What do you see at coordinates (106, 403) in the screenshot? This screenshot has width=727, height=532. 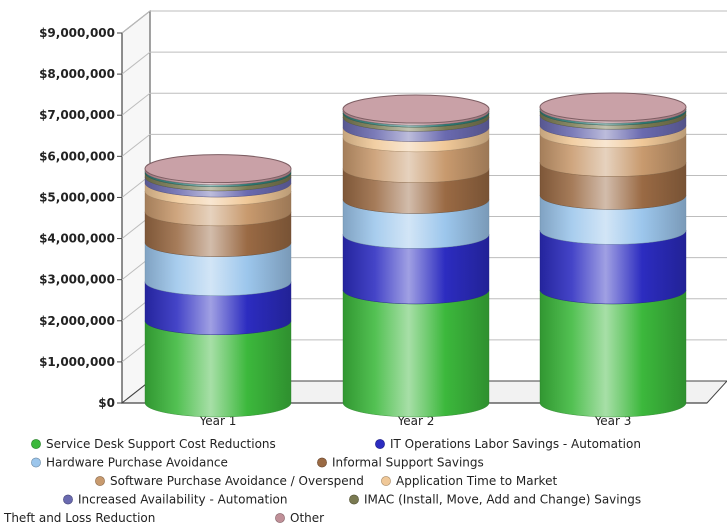 I see `y-tick-label: $0` at bounding box center [106, 403].